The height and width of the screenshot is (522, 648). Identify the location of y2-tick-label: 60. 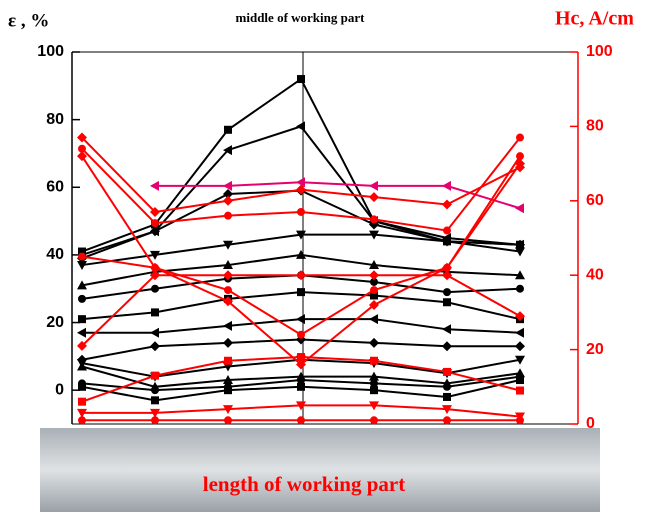
(595, 200).